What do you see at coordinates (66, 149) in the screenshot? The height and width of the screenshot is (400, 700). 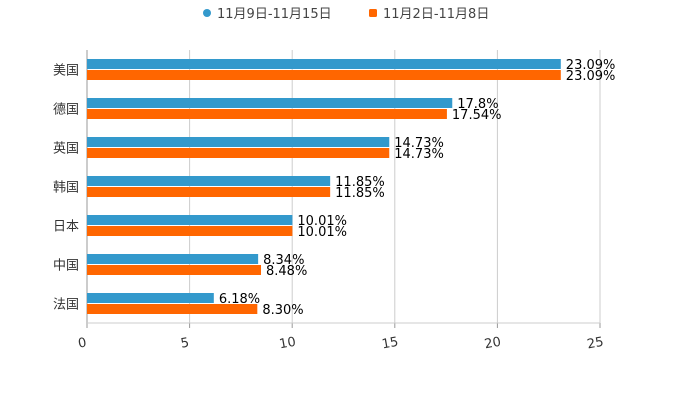 I see `y-category-label: 英国` at bounding box center [66, 149].